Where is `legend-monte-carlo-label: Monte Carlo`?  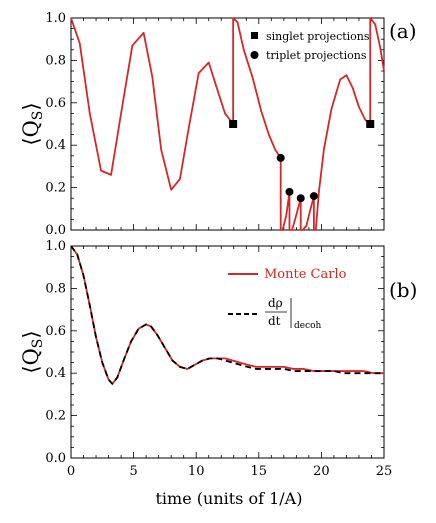 legend-monte-carlo-label: Monte Carlo is located at coordinates (305, 274).